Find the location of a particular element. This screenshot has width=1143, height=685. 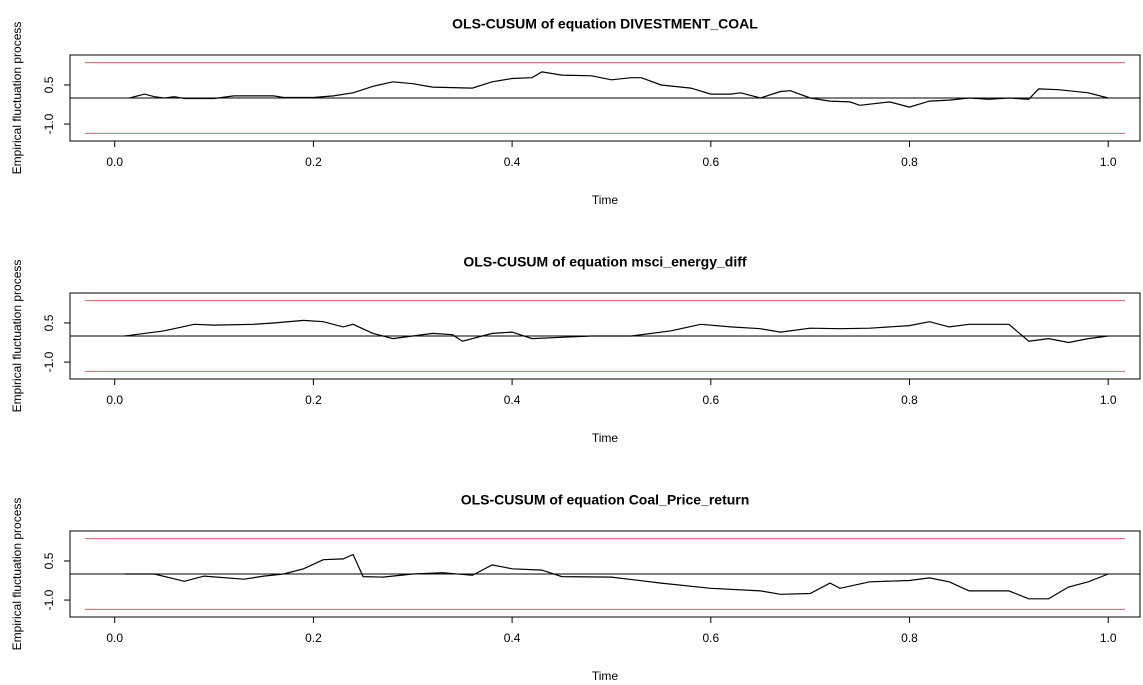

chart-title: OLS-CUSUM of equation DIVESTMENT_COAL is located at coordinates (605, 24).